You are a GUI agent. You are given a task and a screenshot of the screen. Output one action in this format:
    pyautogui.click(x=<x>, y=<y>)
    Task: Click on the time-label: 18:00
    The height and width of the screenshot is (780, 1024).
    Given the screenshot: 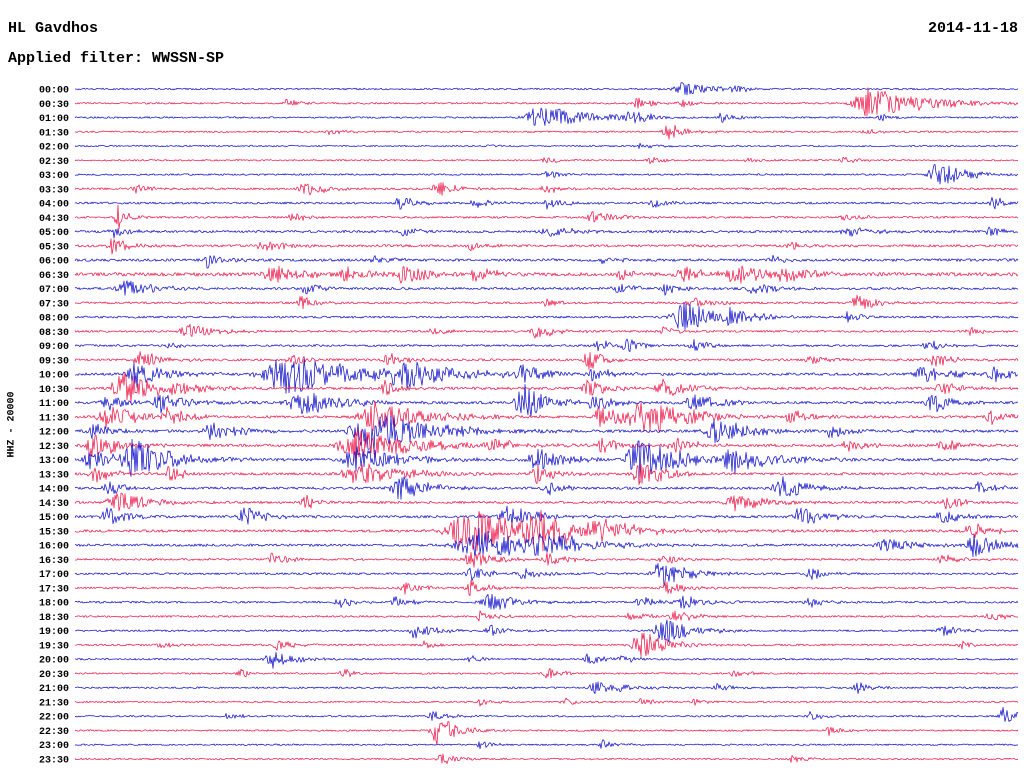 What is the action you would take?
    pyautogui.click(x=54, y=604)
    